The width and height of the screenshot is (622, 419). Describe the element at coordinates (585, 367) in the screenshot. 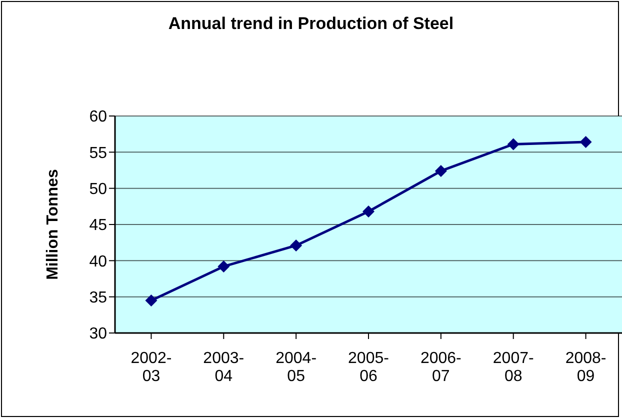

I see `x-tick-label: 2008-09` at that location.